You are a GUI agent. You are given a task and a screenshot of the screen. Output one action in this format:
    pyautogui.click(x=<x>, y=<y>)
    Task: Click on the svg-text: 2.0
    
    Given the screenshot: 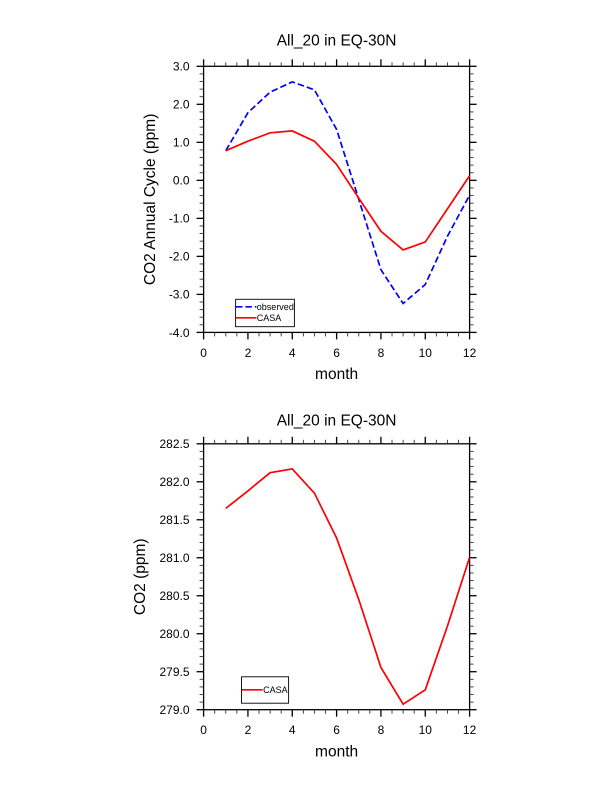 What is the action you would take?
    pyautogui.click(x=181, y=105)
    